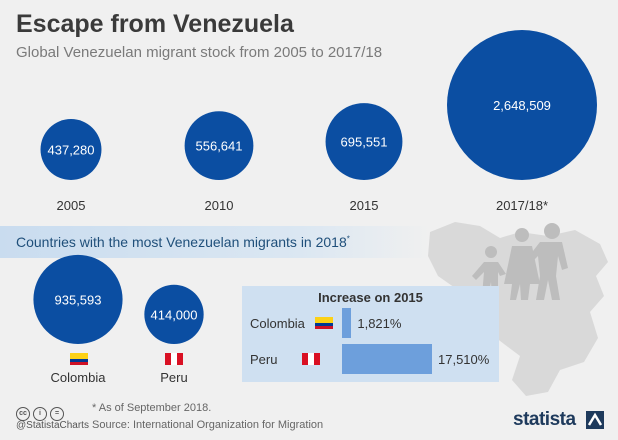  I want to click on year-bubble-value: 437,280, so click(71, 150).